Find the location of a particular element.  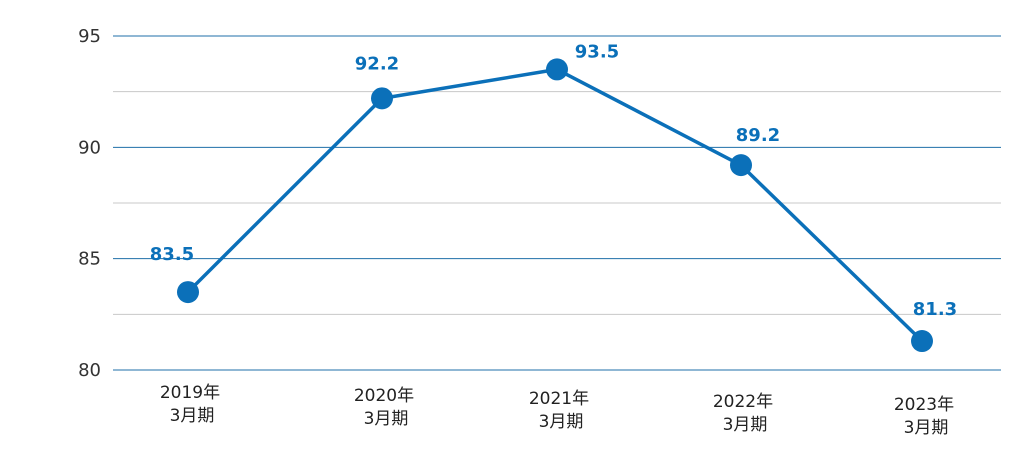

x-category-label: 2022年 is located at coordinates (743, 402).